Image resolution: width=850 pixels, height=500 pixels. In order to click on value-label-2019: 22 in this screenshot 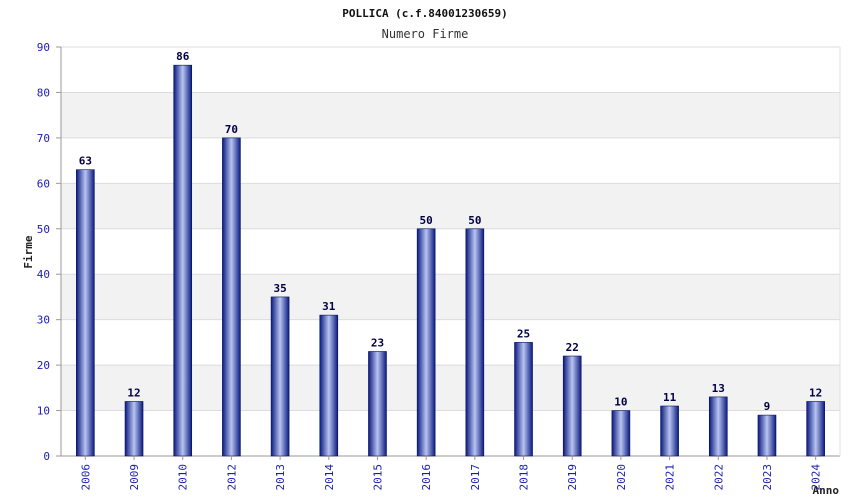, I will do `click(572, 347)`.